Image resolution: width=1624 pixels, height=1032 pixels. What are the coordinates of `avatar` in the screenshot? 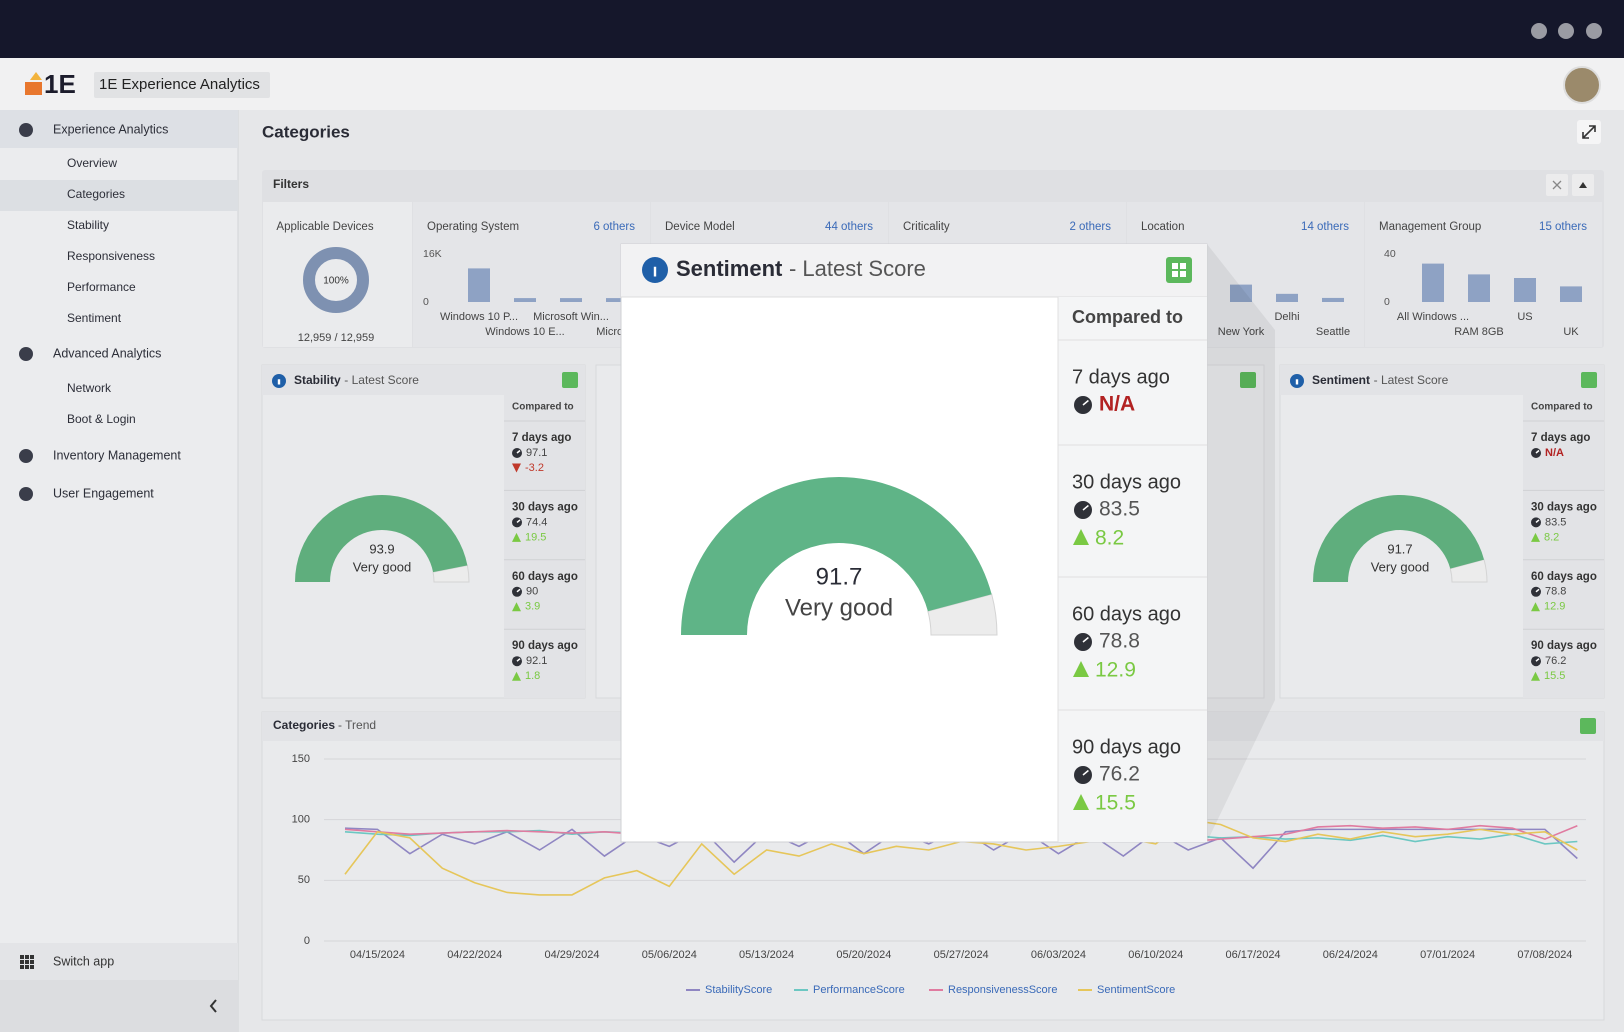 It's located at (1582, 85).